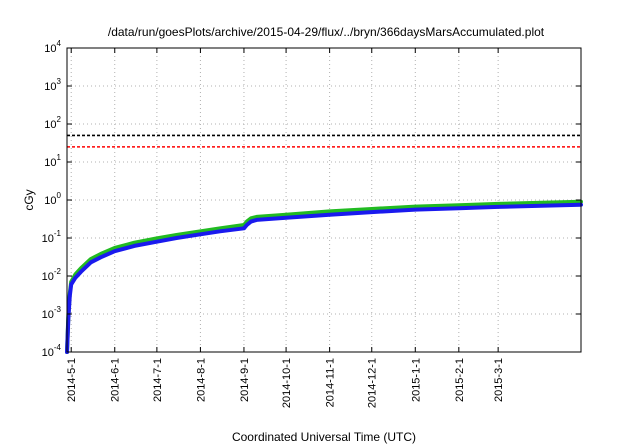  I want to click on x-tick-label: 2014-7-1, so click(158, 380).